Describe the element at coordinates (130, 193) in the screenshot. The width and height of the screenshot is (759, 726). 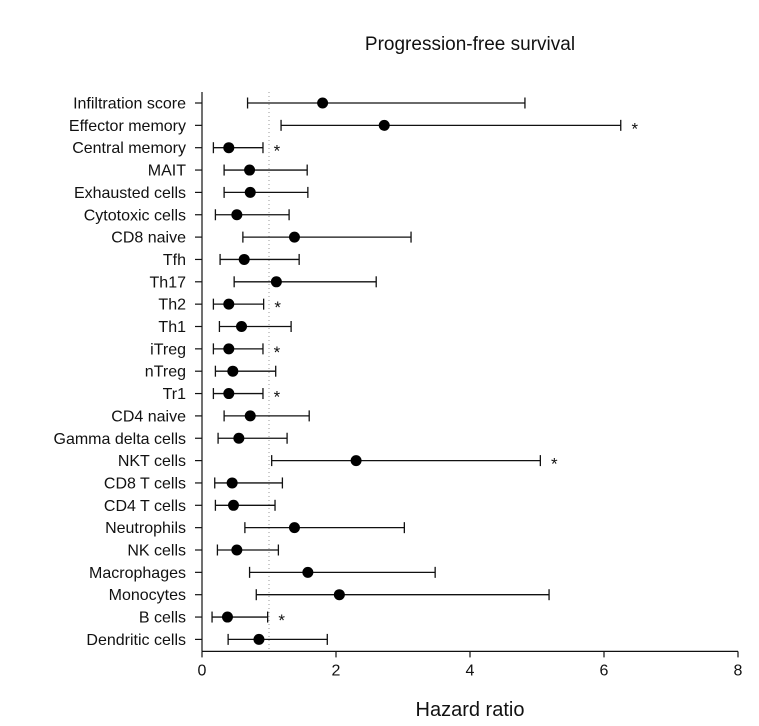
I see `row-label: Exhausted cells` at that location.